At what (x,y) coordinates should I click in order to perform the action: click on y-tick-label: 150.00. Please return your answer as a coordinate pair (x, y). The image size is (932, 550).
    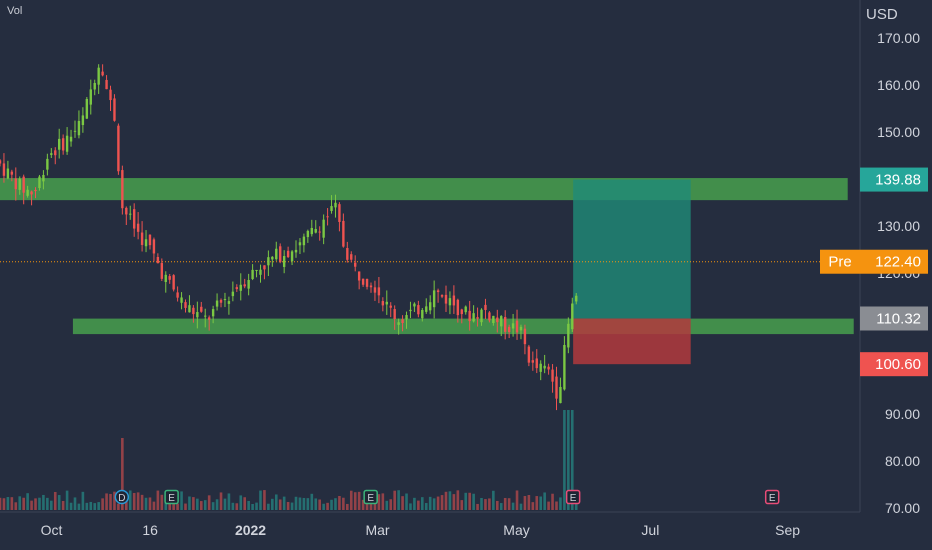
    Looking at the image, I should click on (898, 132).